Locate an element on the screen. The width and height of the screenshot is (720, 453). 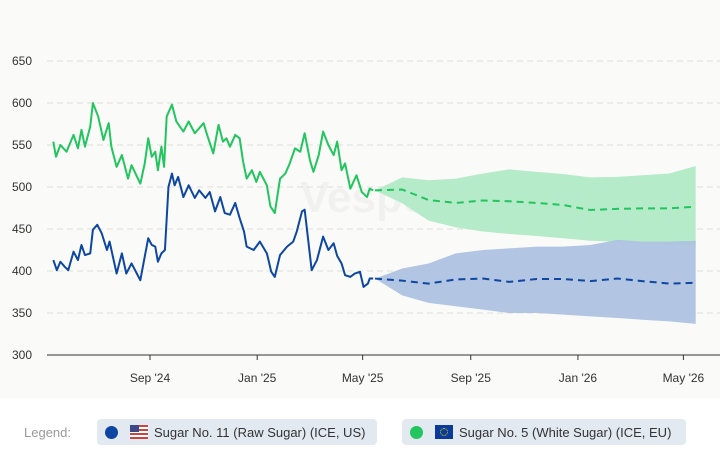
eu-flag-icon is located at coordinates (444, 432).